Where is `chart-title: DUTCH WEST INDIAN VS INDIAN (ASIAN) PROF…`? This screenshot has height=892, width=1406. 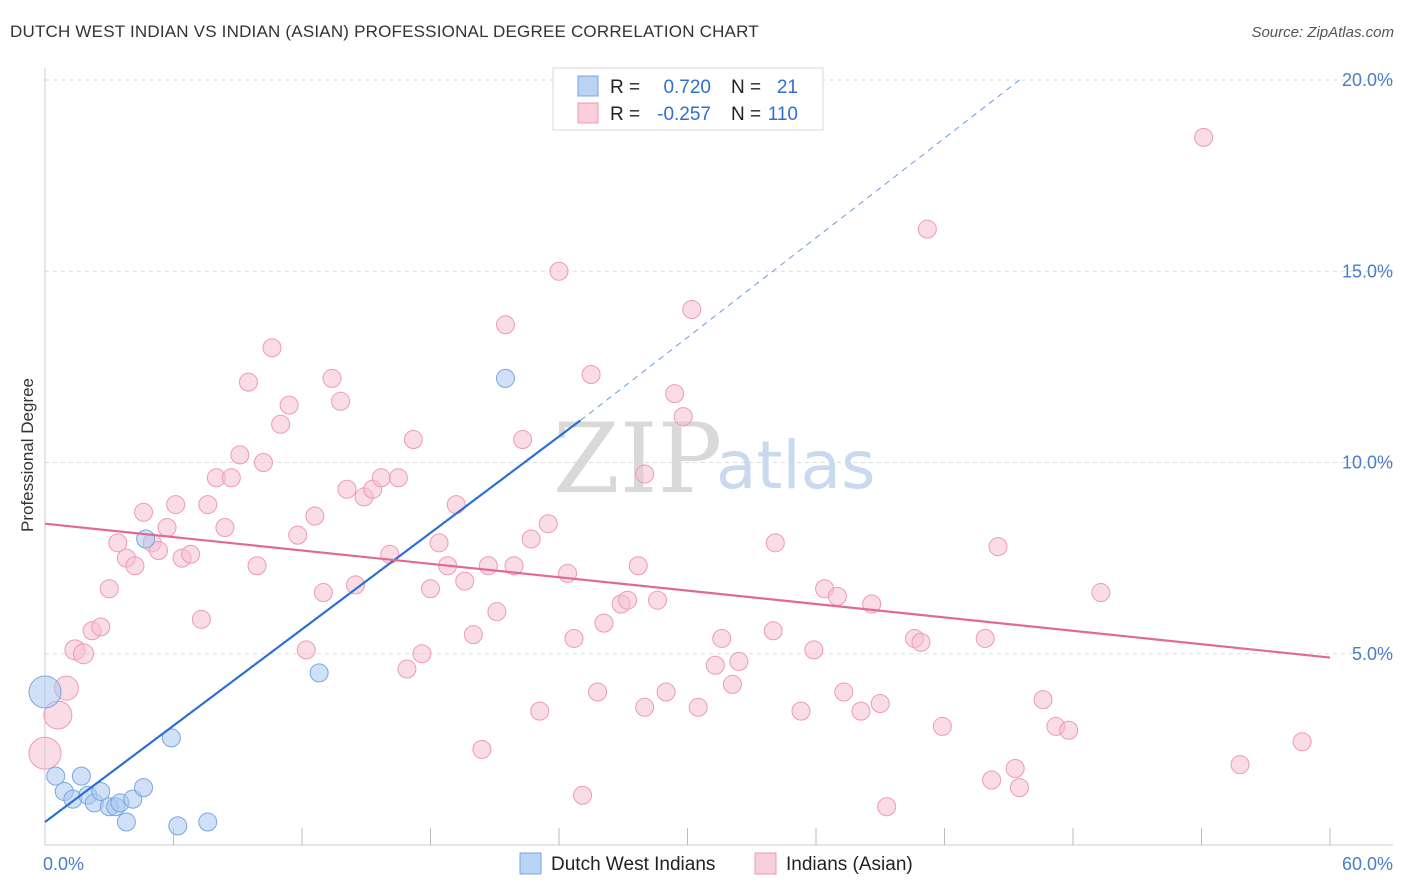 chart-title: DUTCH WEST INDIAN VS INDIAN (ASIAN) PROF… is located at coordinates (384, 31).